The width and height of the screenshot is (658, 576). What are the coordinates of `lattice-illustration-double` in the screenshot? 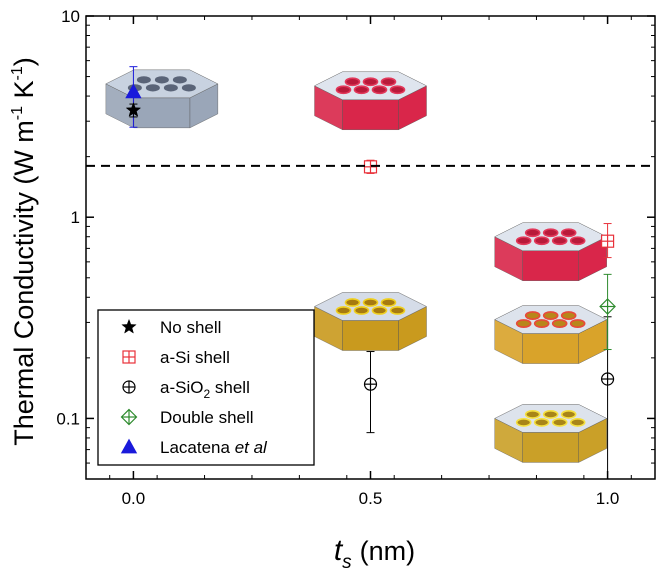 It's located at (551, 334).